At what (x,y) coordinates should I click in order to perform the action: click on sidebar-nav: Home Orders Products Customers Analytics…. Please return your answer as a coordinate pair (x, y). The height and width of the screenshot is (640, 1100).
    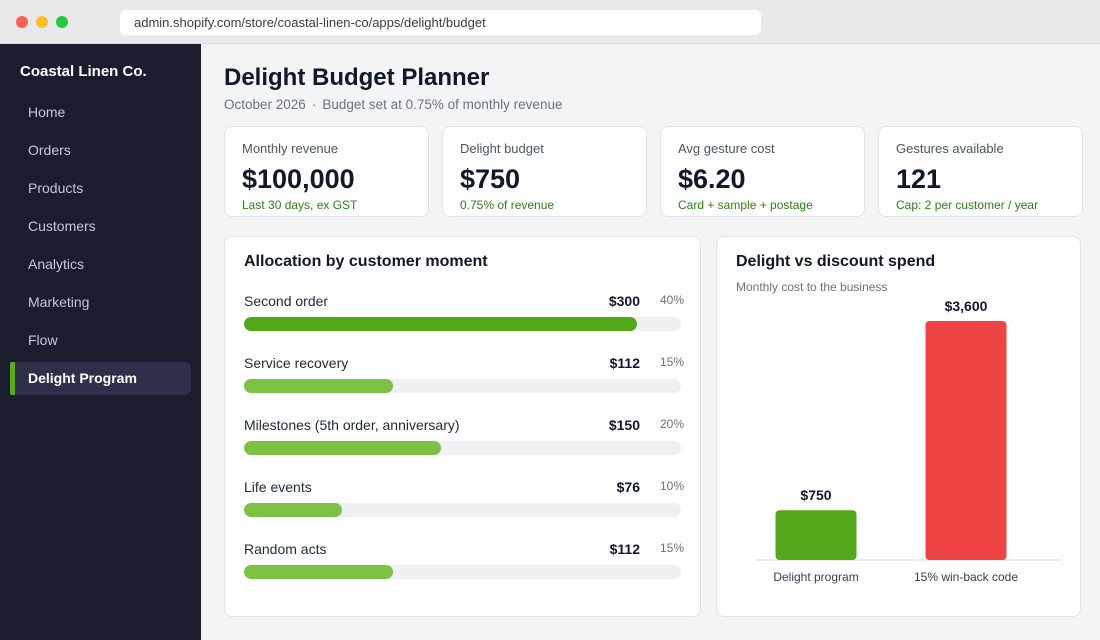
    Looking at the image, I should click on (100, 248).